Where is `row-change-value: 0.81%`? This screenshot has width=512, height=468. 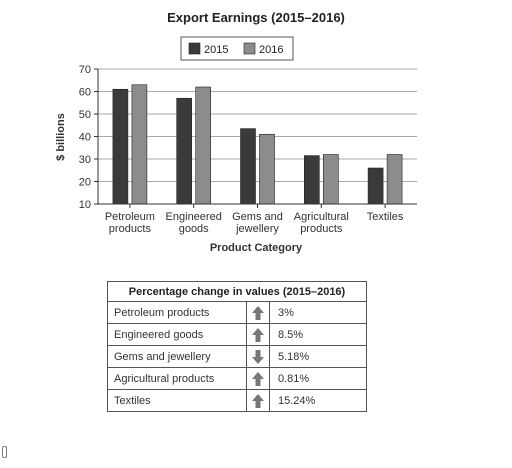
row-change-value: 0.81% is located at coordinates (294, 378).